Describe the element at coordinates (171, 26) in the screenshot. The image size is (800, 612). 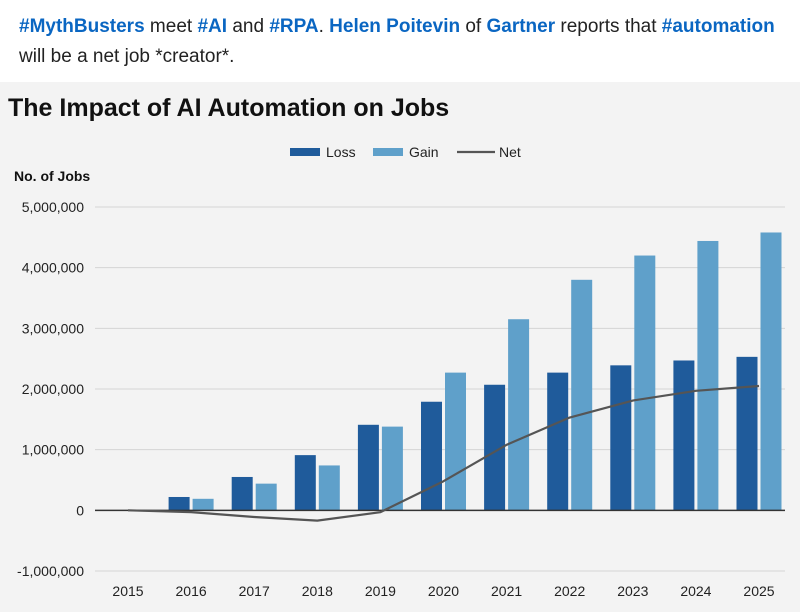
I see `post-text-segment: meet` at that location.